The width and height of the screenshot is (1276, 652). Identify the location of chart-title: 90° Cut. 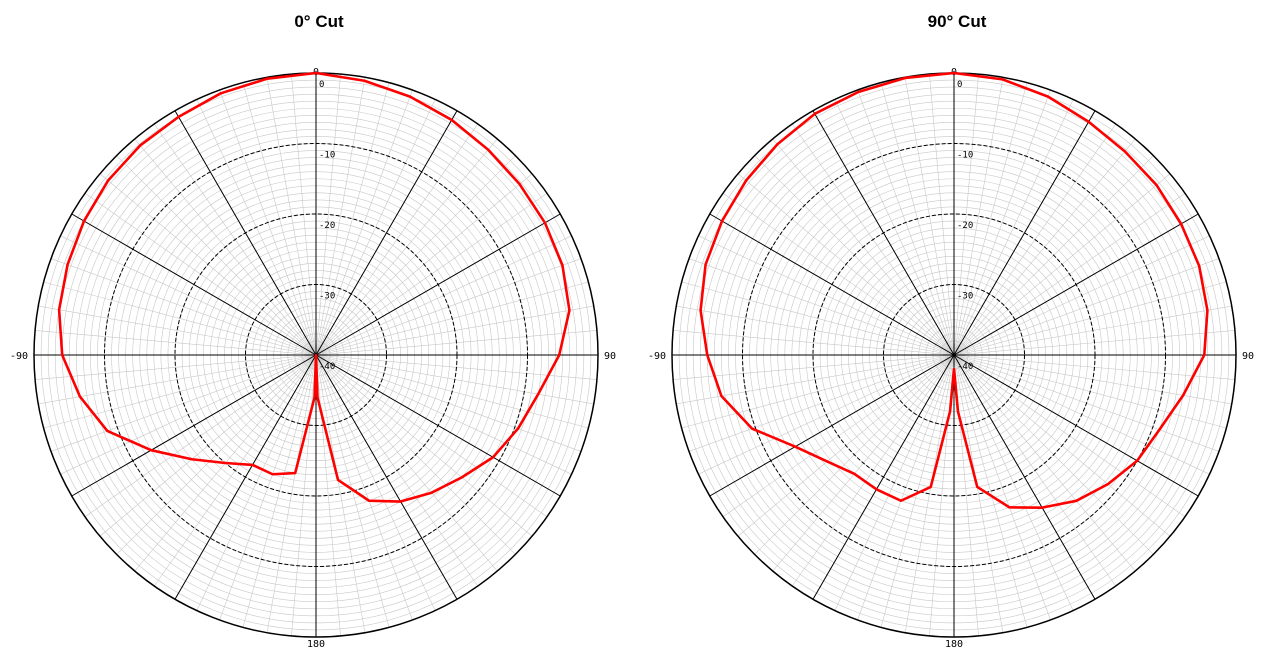
(957, 21).